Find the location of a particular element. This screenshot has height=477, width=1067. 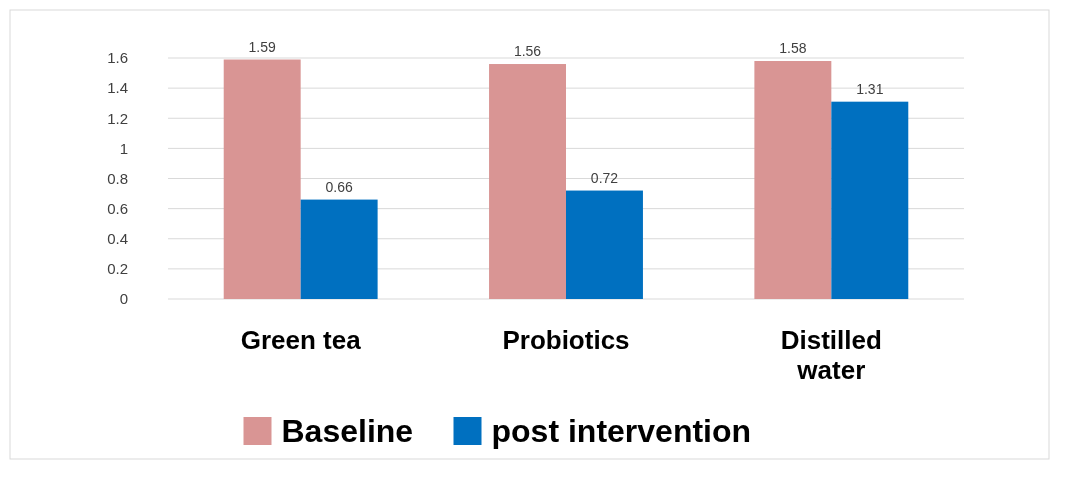

data-label: 0.72 is located at coordinates (604, 177).